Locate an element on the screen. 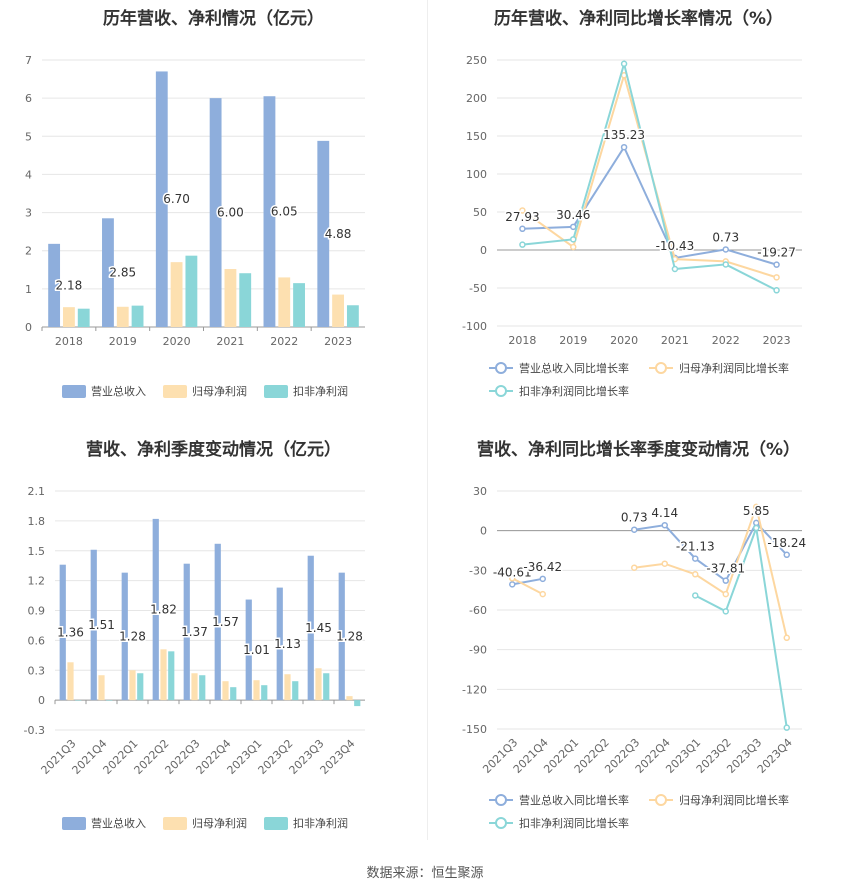  data-label: 1.01 is located at coordinates (256, 650).